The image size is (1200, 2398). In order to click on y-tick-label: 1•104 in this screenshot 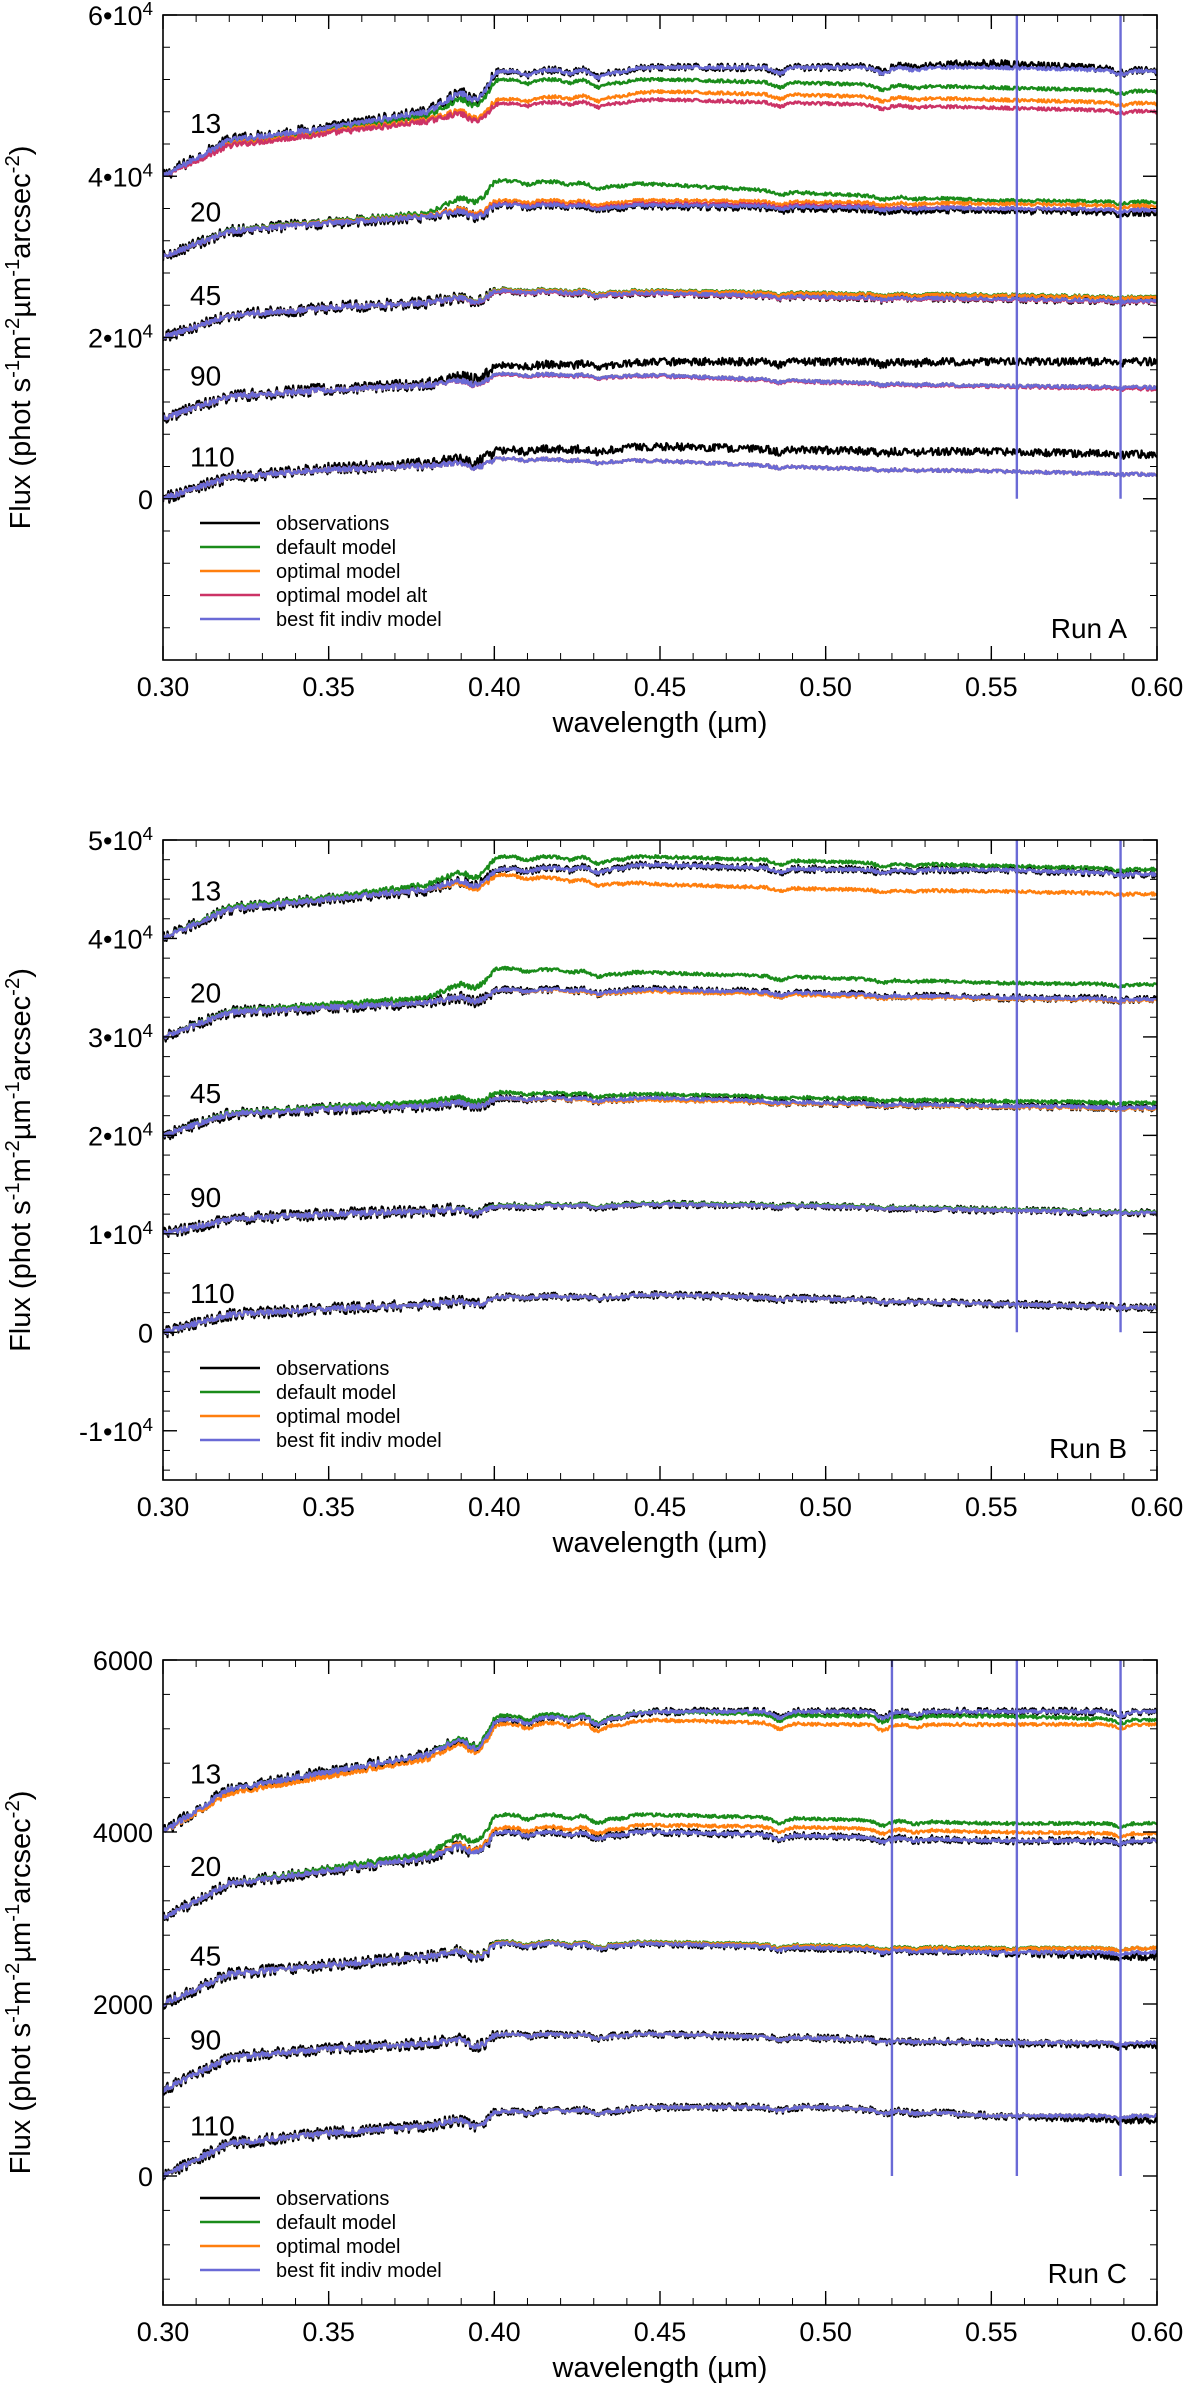, I will do `click(120, 1233)`.